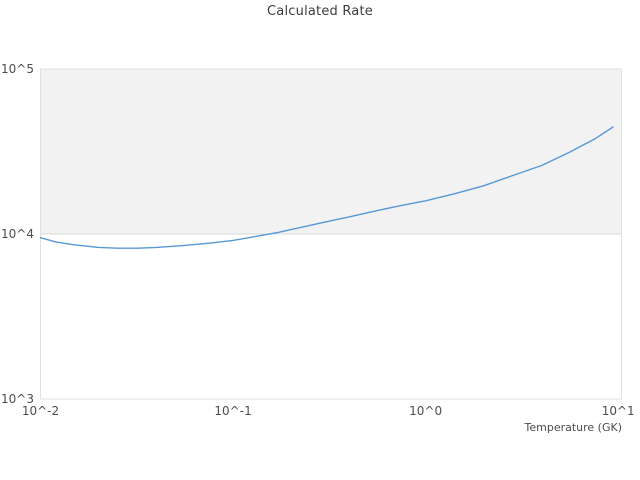 This screenshot has height=480, width=640. What do you see at coordinates (17, 234) in the screenshot?
I see `y-tick-label: 10^4` at bounding box center [17, 234].